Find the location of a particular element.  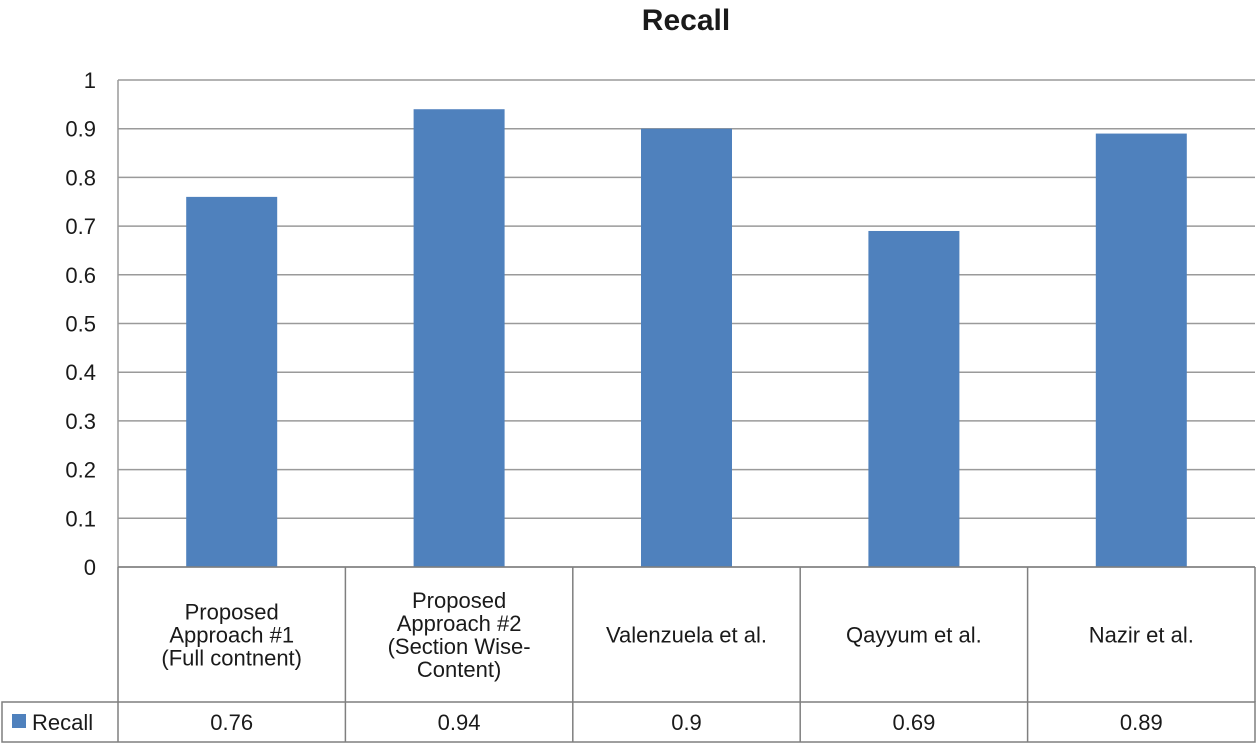

legend-swatch is located at coordinates (19, 721).